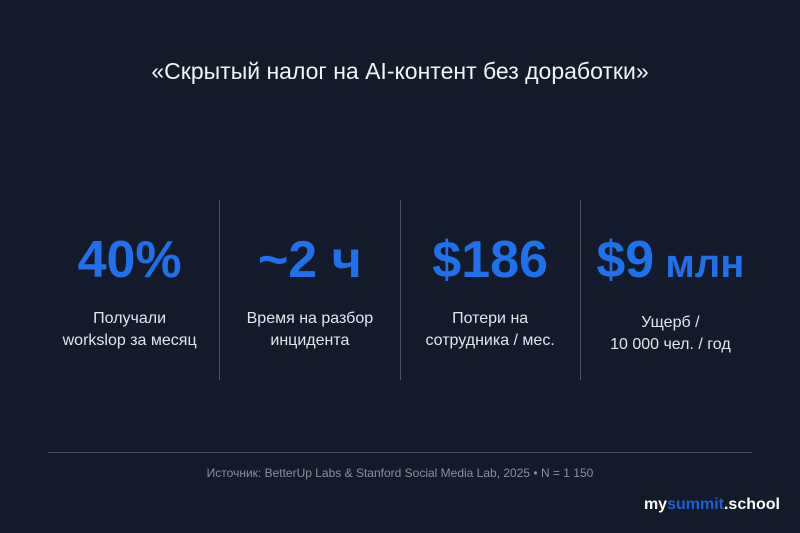 The image size is (800, 533). Describe the element at coordinates (130, 318) in the screenshot. I see `stat-label-line: Получали` at that location.